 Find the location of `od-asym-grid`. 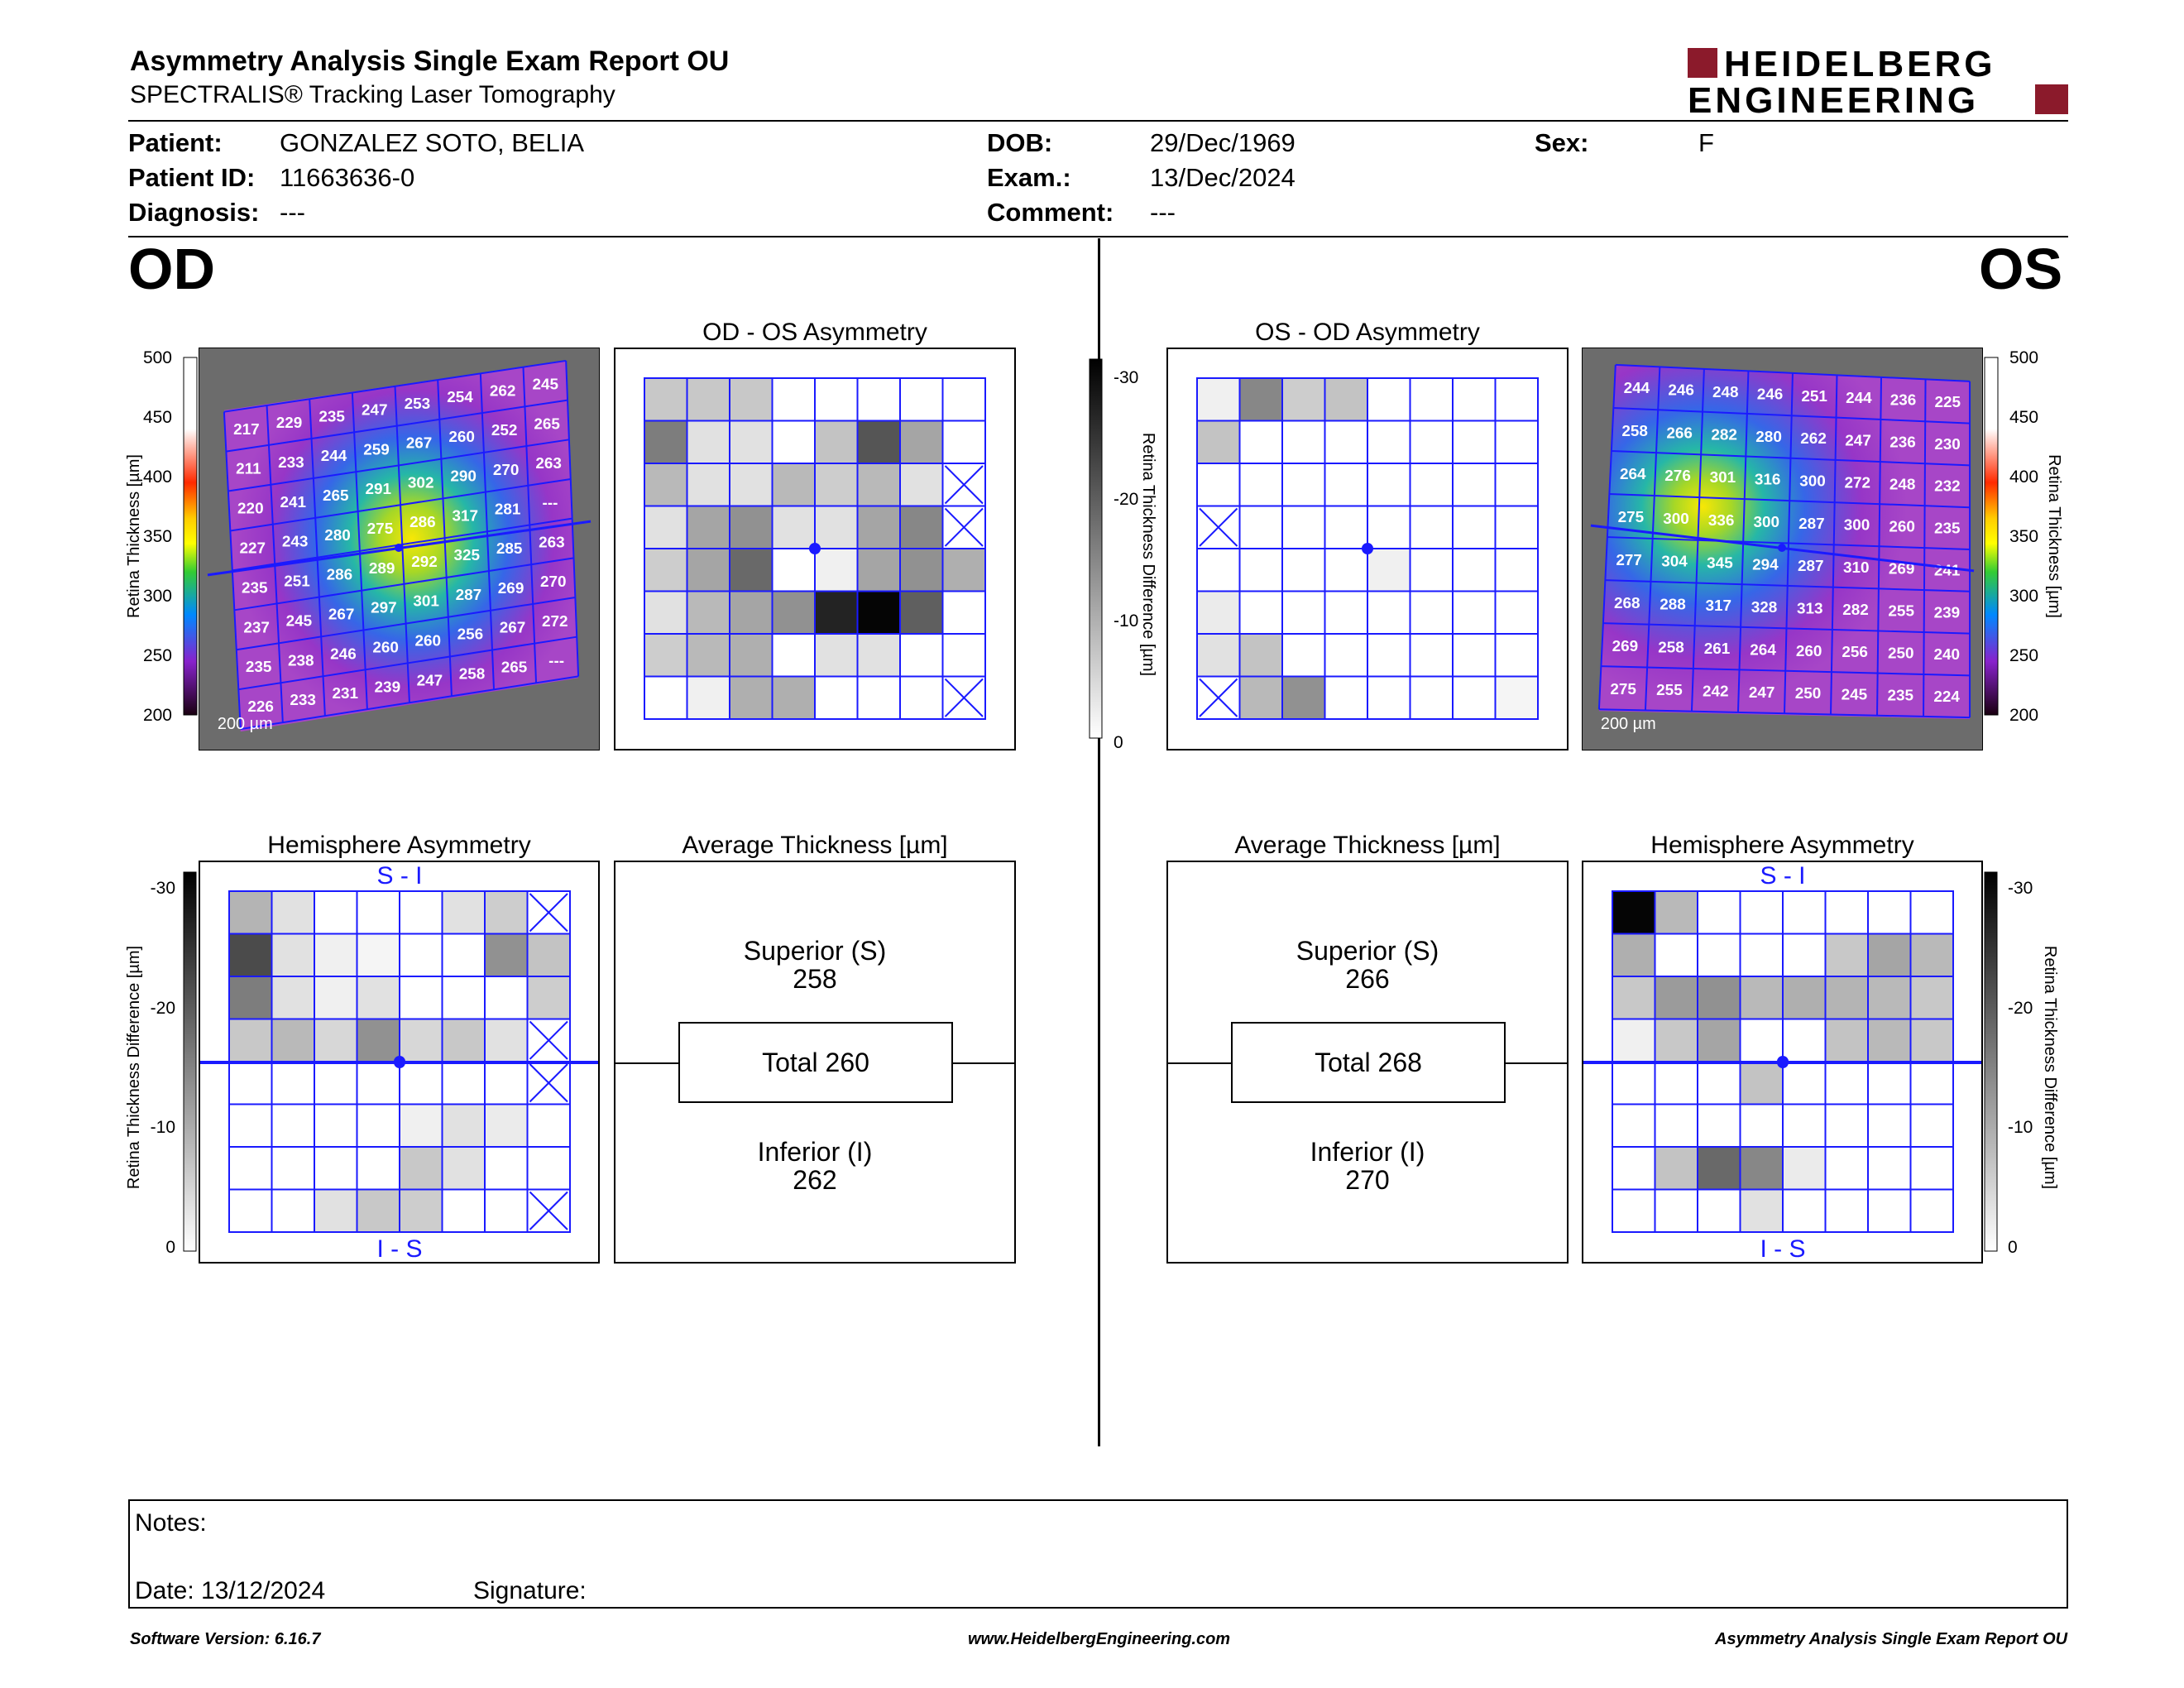

od-asym-grid is located at coordinates (815, 548).